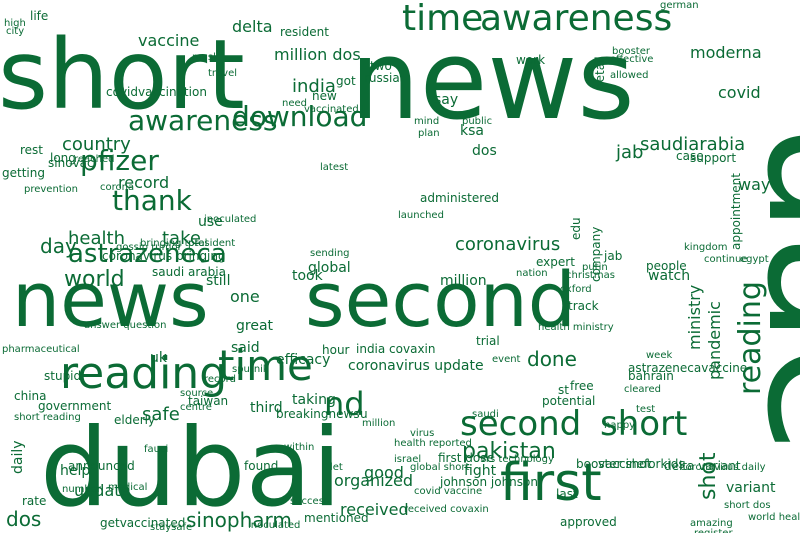  I want to click on word: safe, so click(161, 414).